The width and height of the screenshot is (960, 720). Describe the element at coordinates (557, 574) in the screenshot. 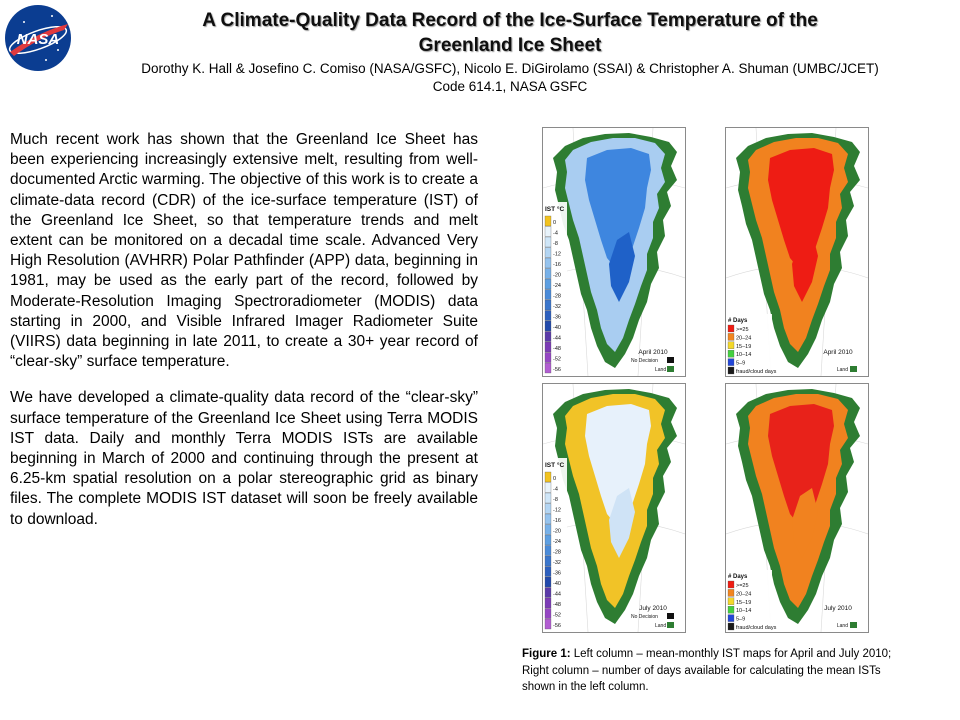

I see `ist-legend-tick: -36` at that location.